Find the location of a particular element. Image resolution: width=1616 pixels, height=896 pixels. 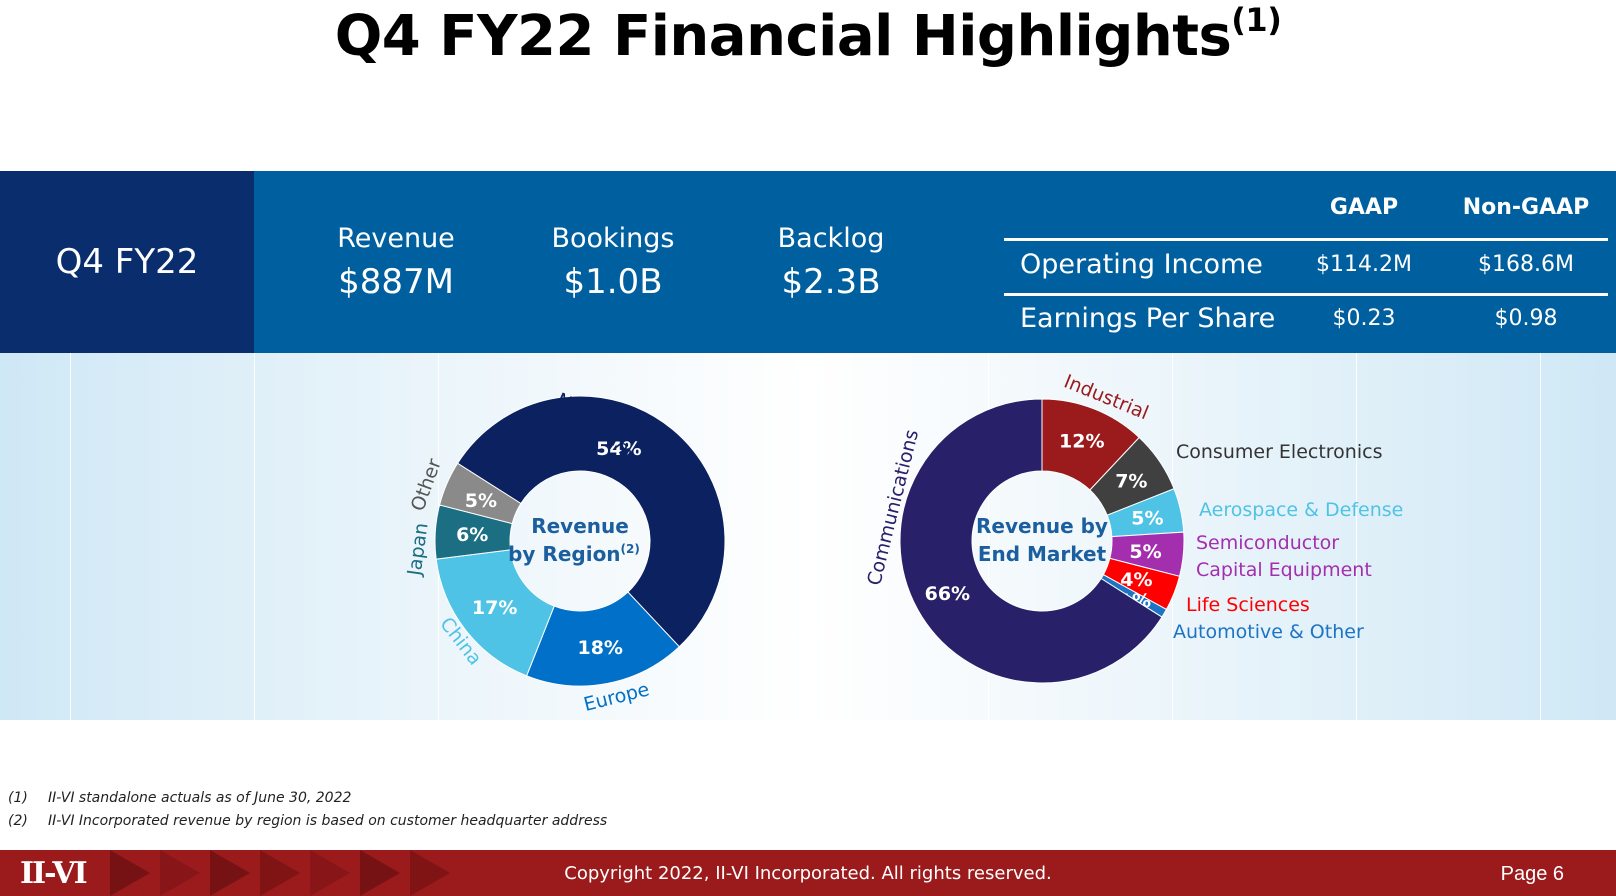

cell-op-gaap: $114.2M is located at coordinates (1364, 264).